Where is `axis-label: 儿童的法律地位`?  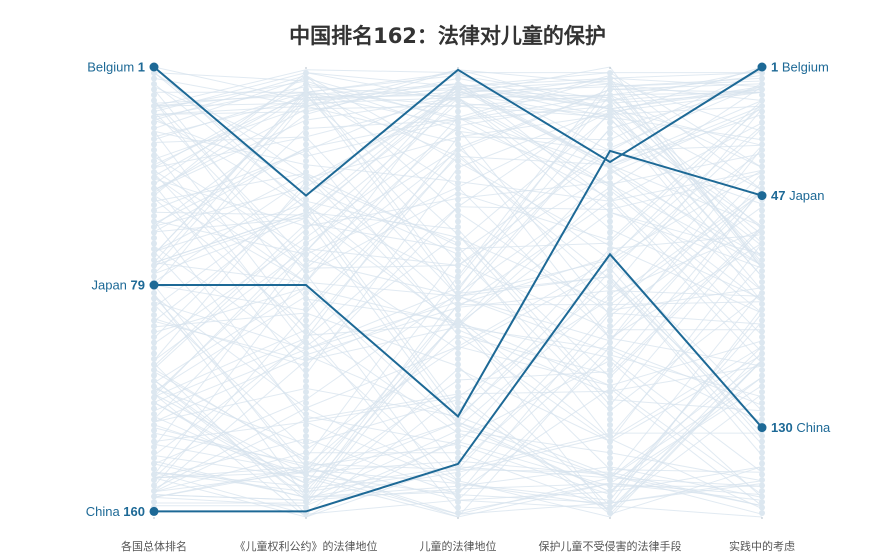
axis-label: 儿童的法律地位 is located at coordinates (458, 546).